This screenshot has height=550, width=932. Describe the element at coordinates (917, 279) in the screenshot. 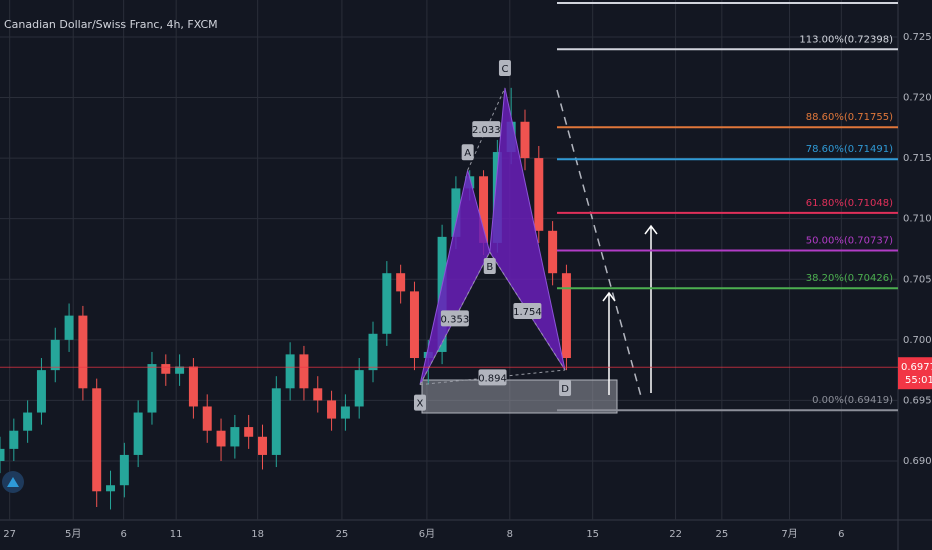

I see `y-tick-label: 0.70500` at that location.